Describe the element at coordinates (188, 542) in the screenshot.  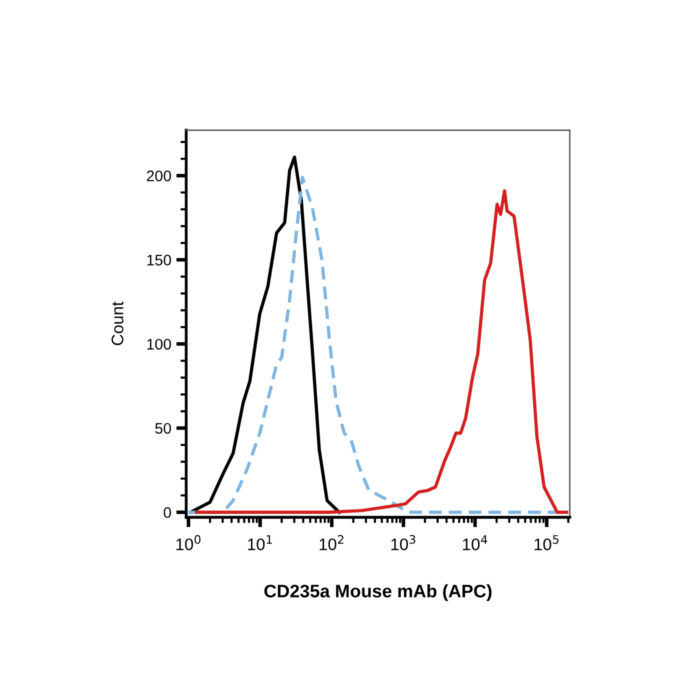
I see `x-tick-label: 10$^{0}$` at that location.